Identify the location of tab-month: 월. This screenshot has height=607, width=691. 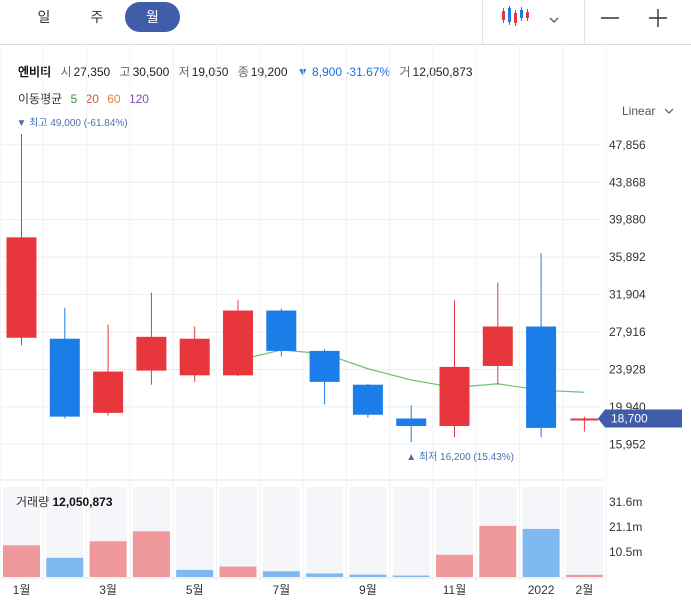
(152, 17).